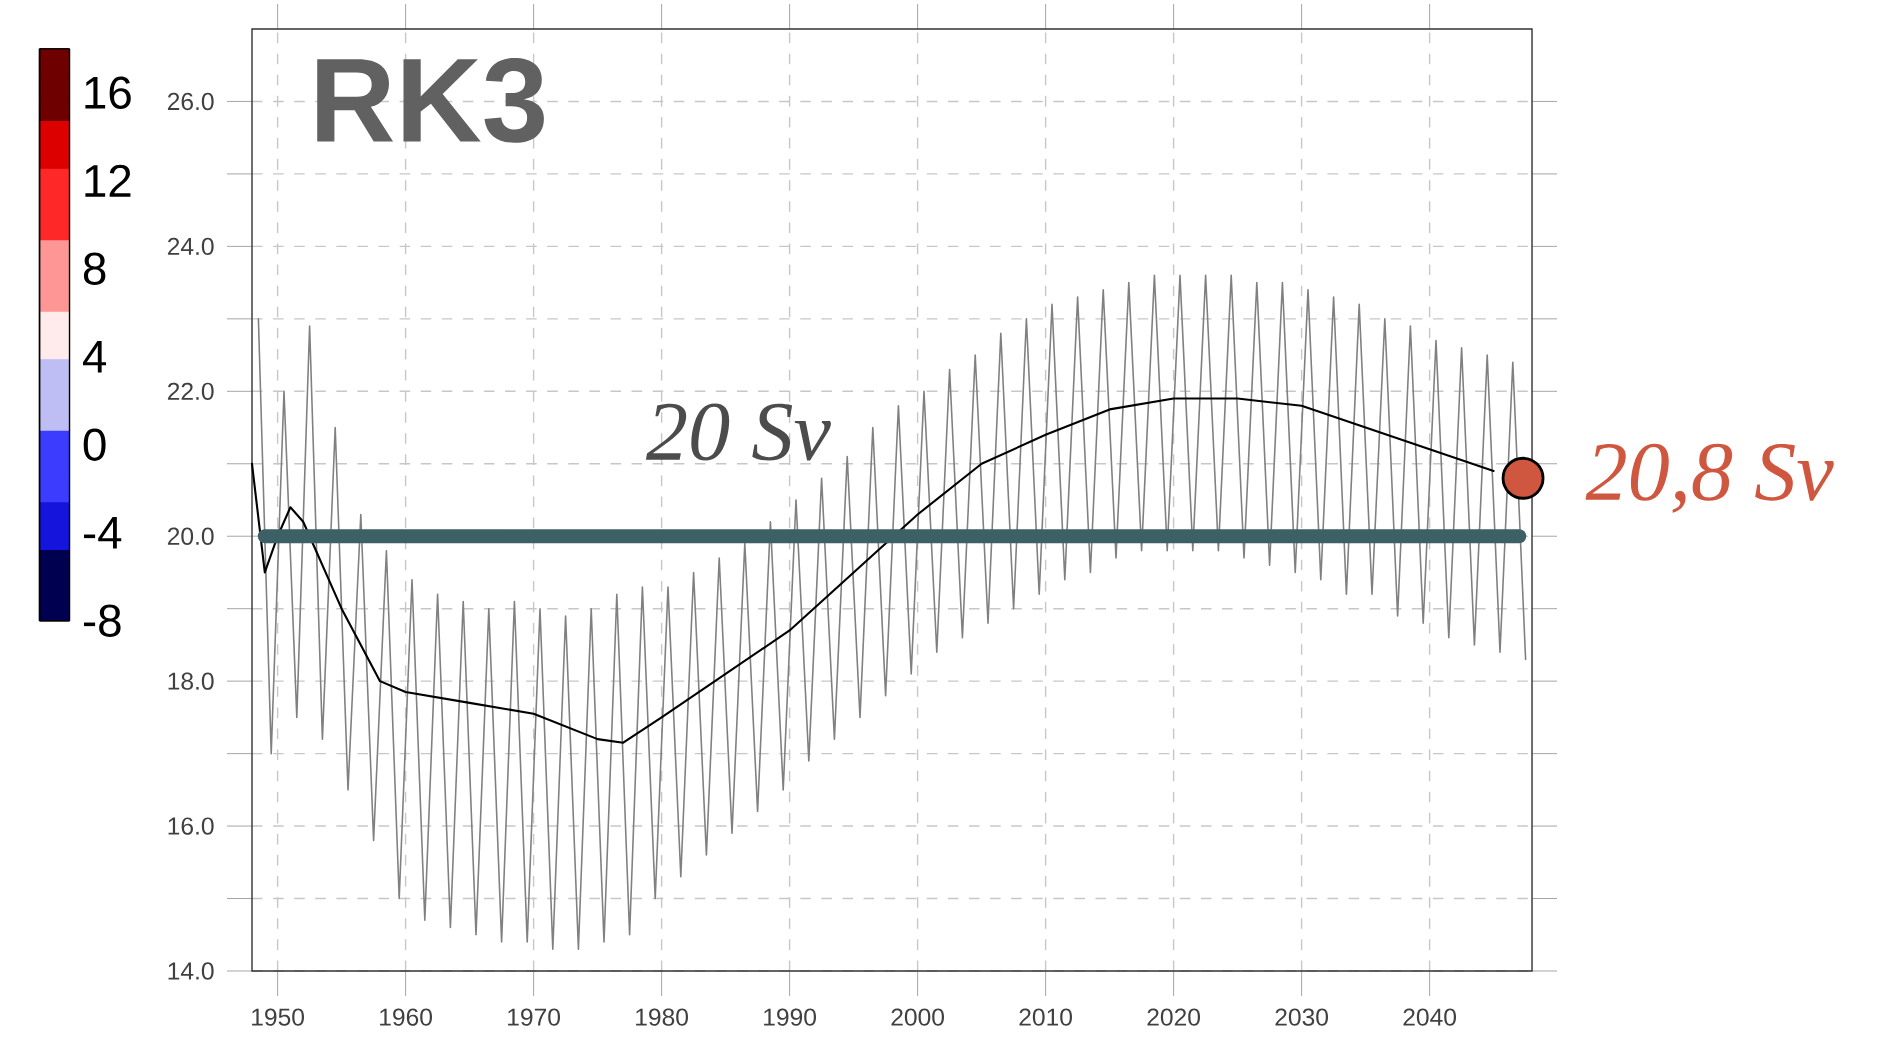  Describe the element at coordinates (191, 971) in the screenshot. I see `y-tick-label: 14.0` at that location.